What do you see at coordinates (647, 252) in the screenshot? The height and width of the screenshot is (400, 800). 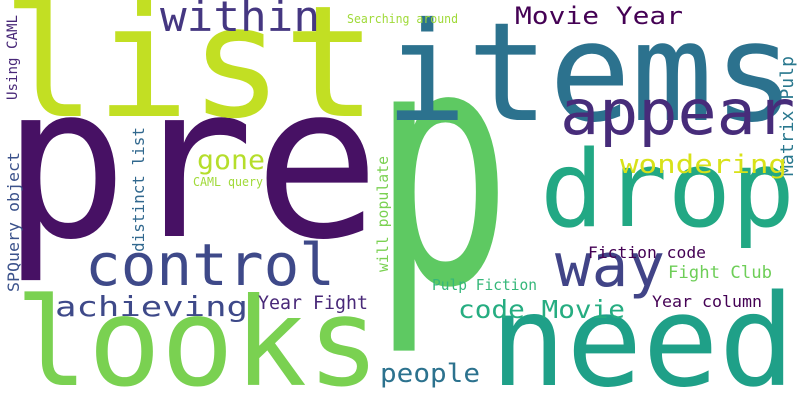 I see `word: Fiction code` at bounding box center [647, 252].